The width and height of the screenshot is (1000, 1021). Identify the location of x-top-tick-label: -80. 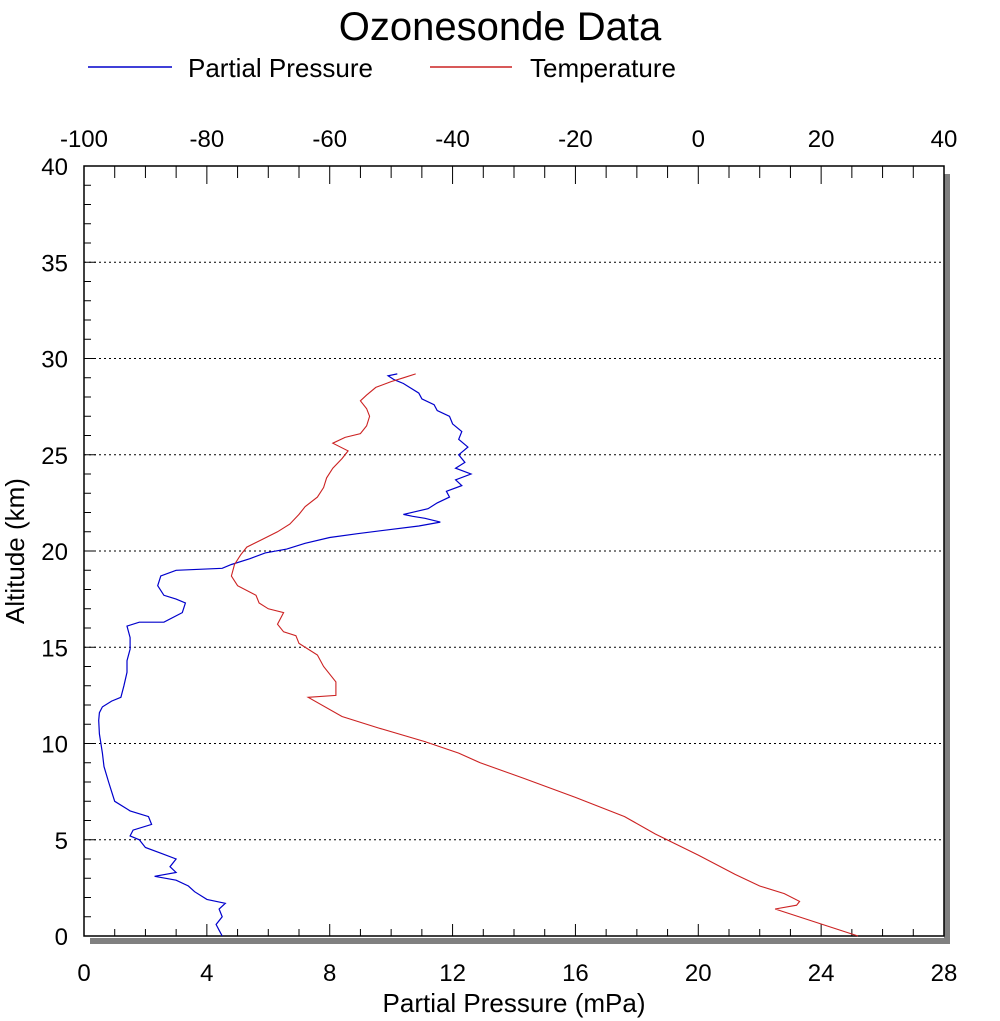
(207, 139).